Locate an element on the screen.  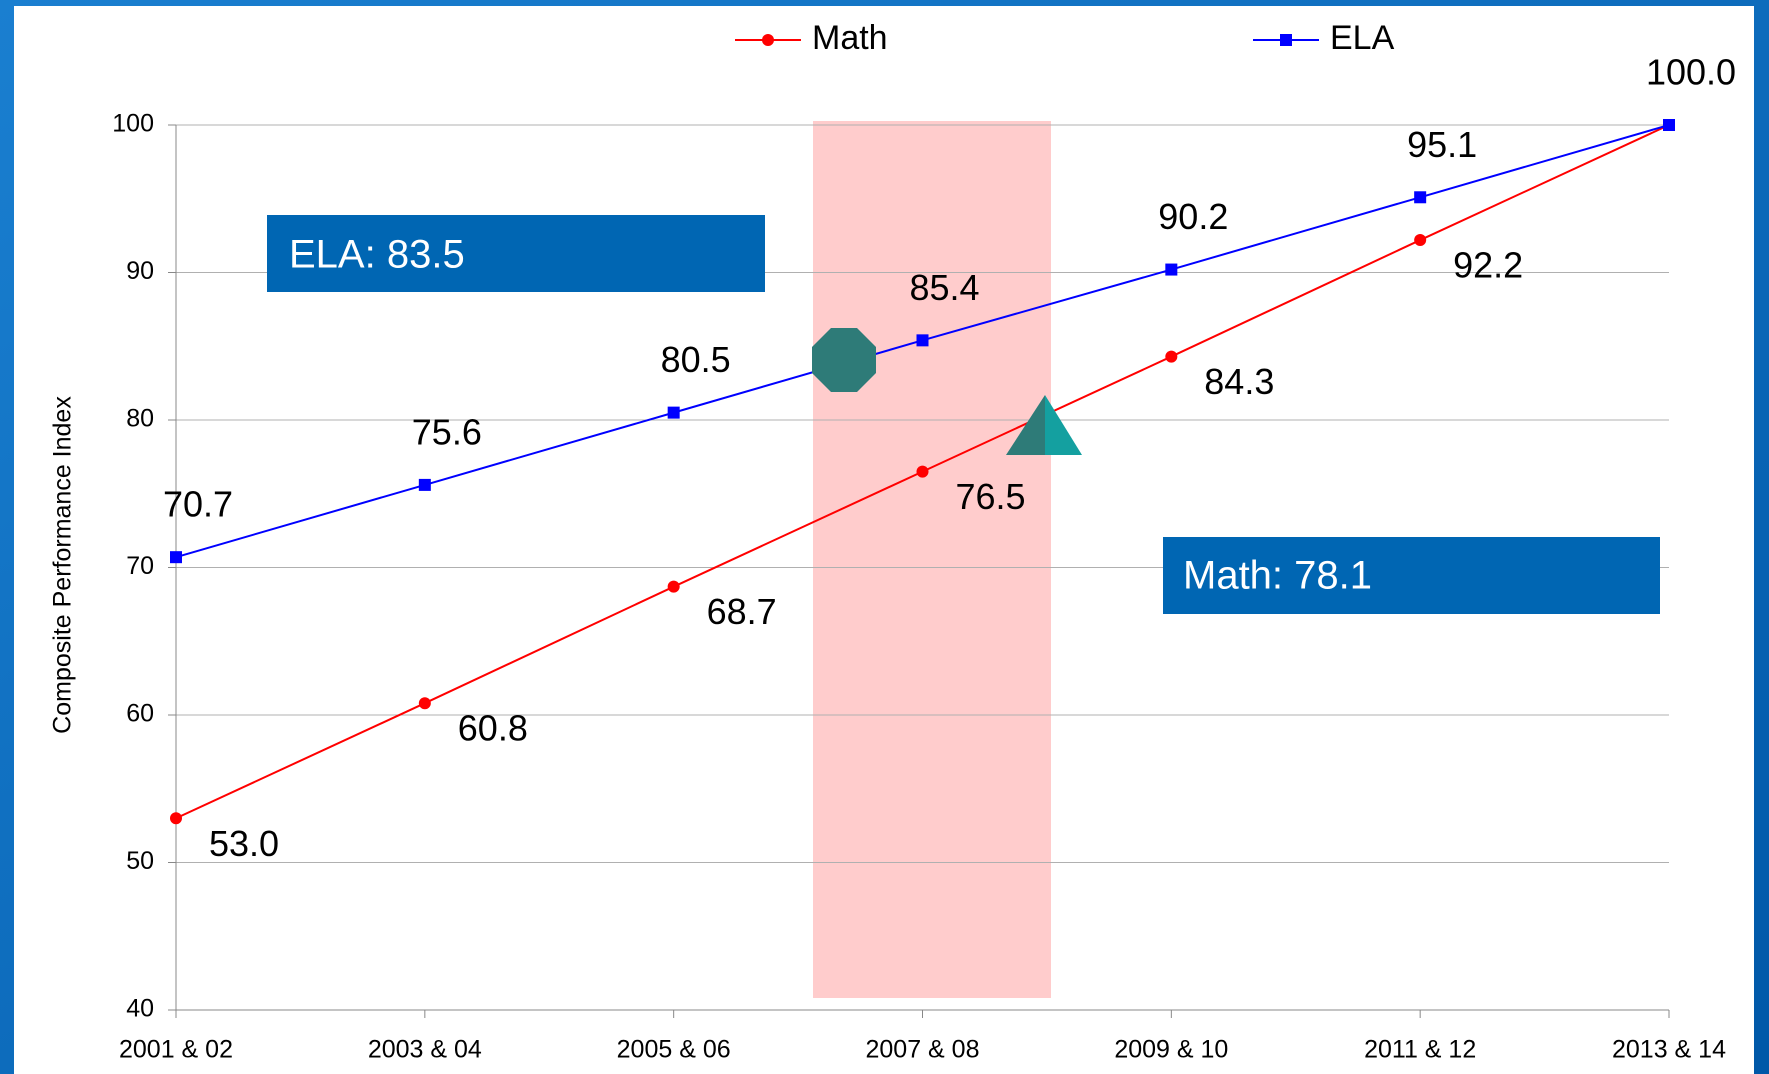
data-label: 68.7 is located at coordinates (742, 611).